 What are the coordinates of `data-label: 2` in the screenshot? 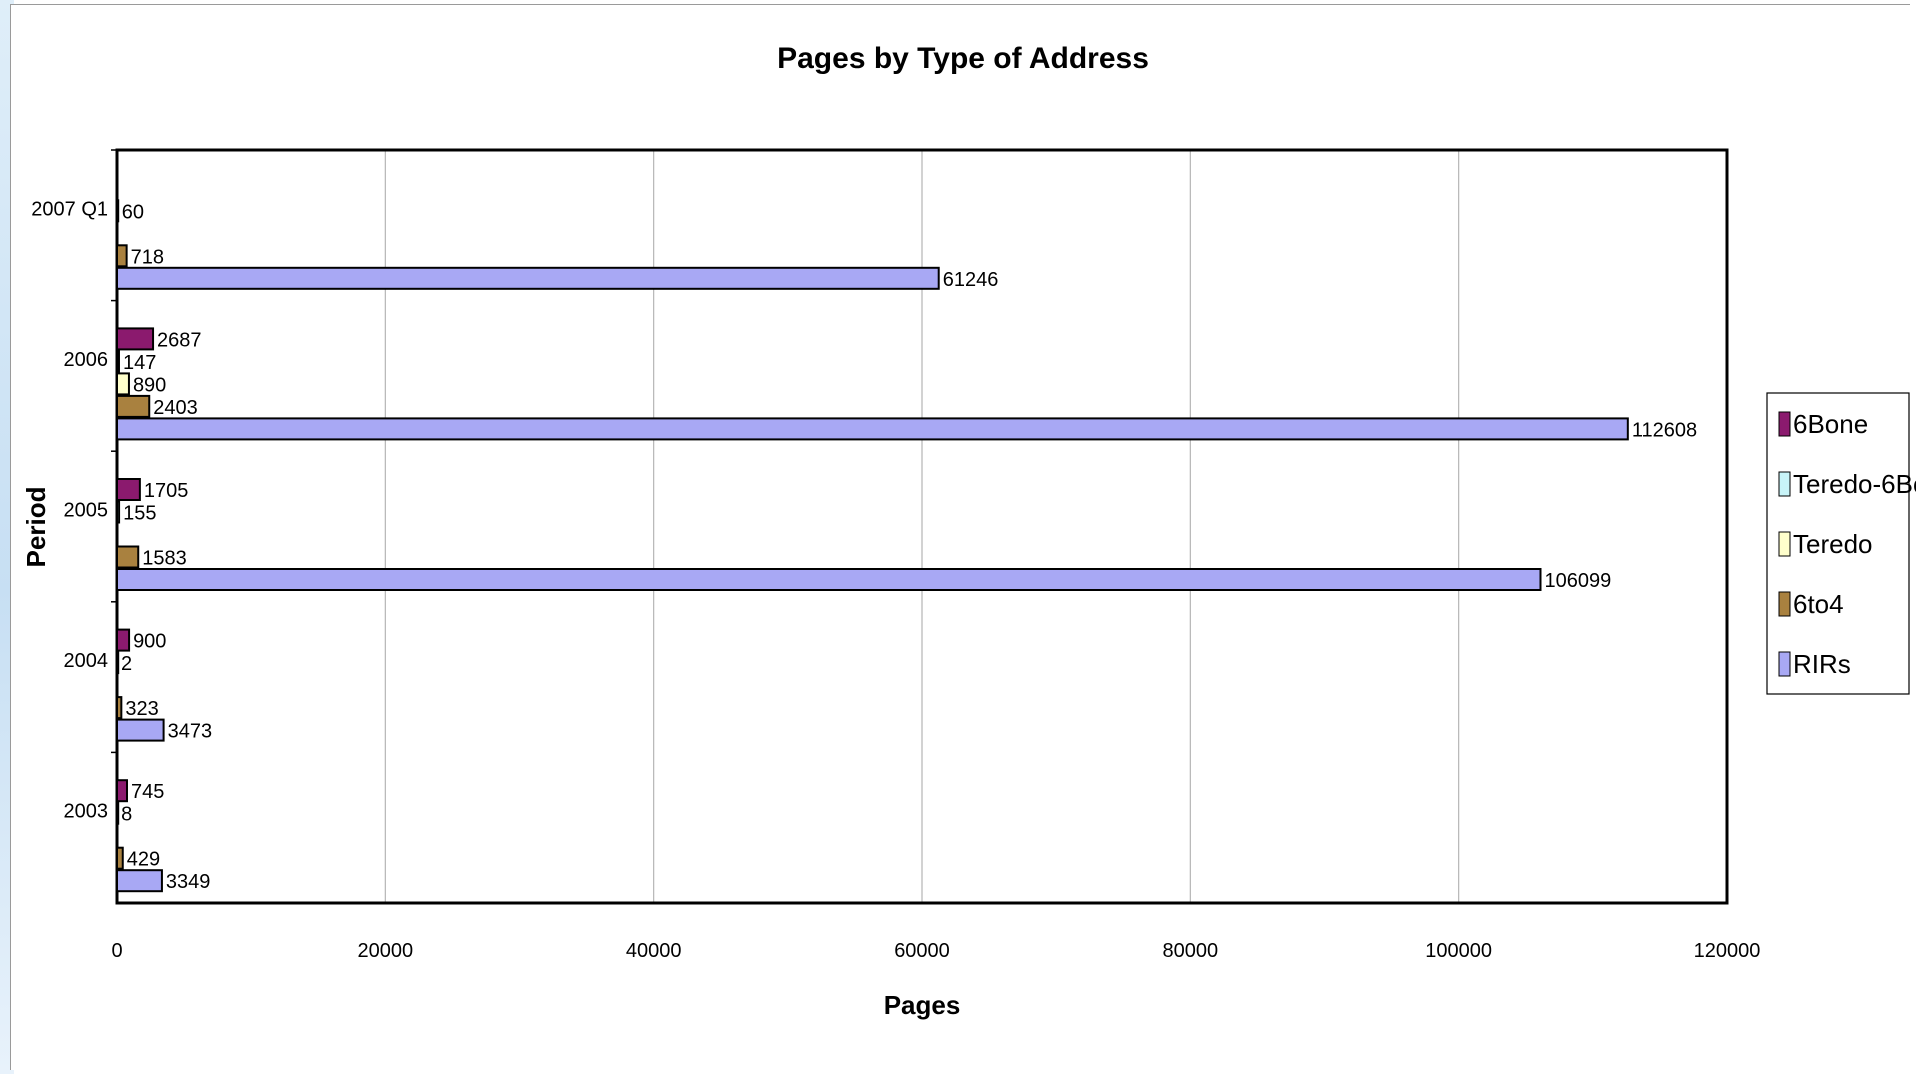 It's located at (126, 664).